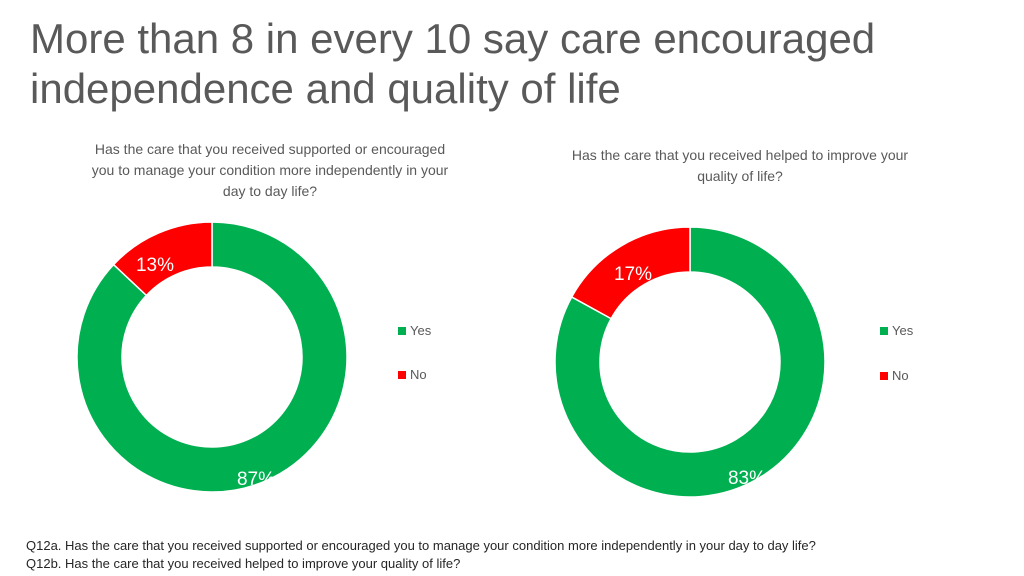 This screenshot has width=1024, height=576. Describe the element at coordinates (155, 265) in the screenshot. I see `data-label-no: 13%` at that location.